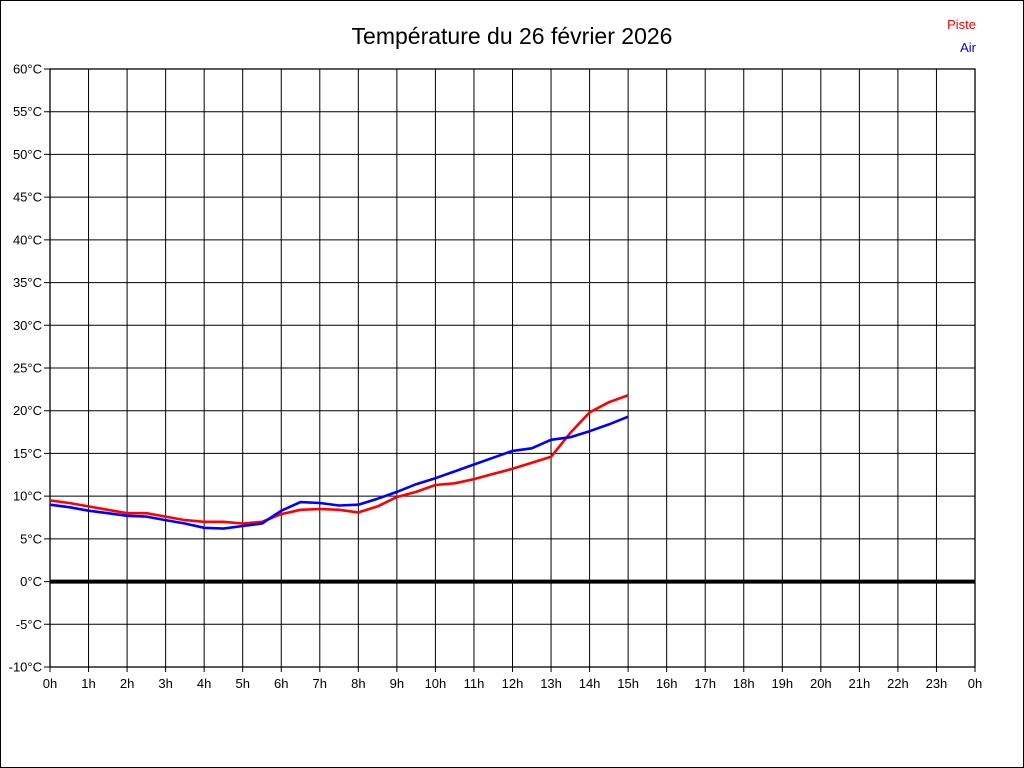 The width and height of the screenshot is (1024, 768). Describe the element at coordinates (27, 368) in the screenshot. I see `y-tick-label: 25°C` at that location.